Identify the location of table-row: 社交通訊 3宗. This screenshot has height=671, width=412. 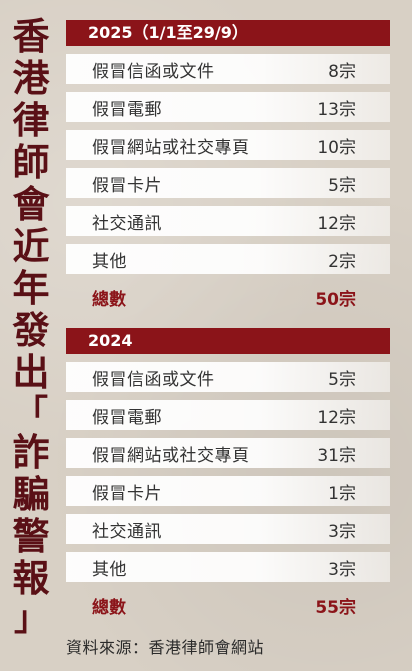
(228, 529).